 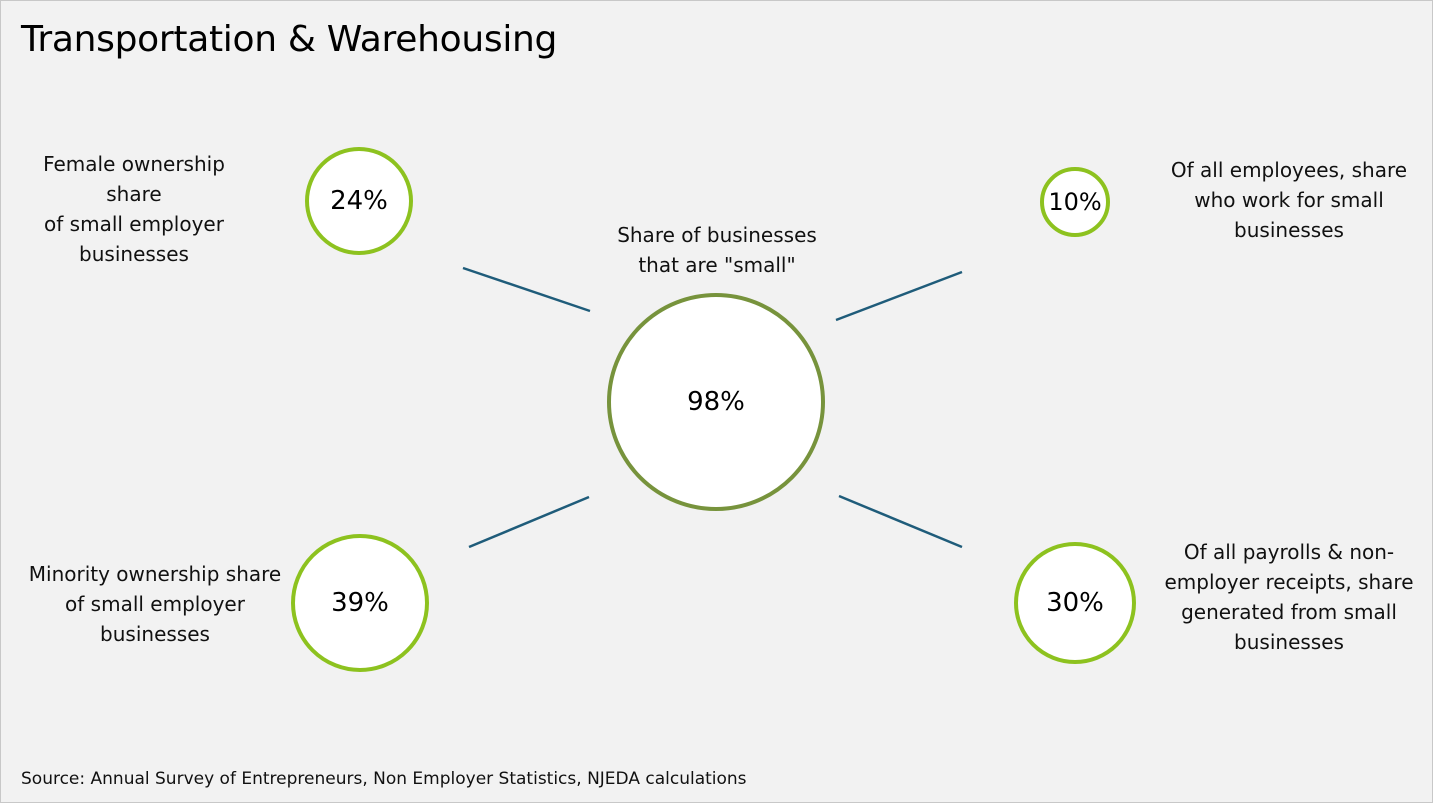 I want to click on bottom-left-value: 39%, so click(x=360, y=603).